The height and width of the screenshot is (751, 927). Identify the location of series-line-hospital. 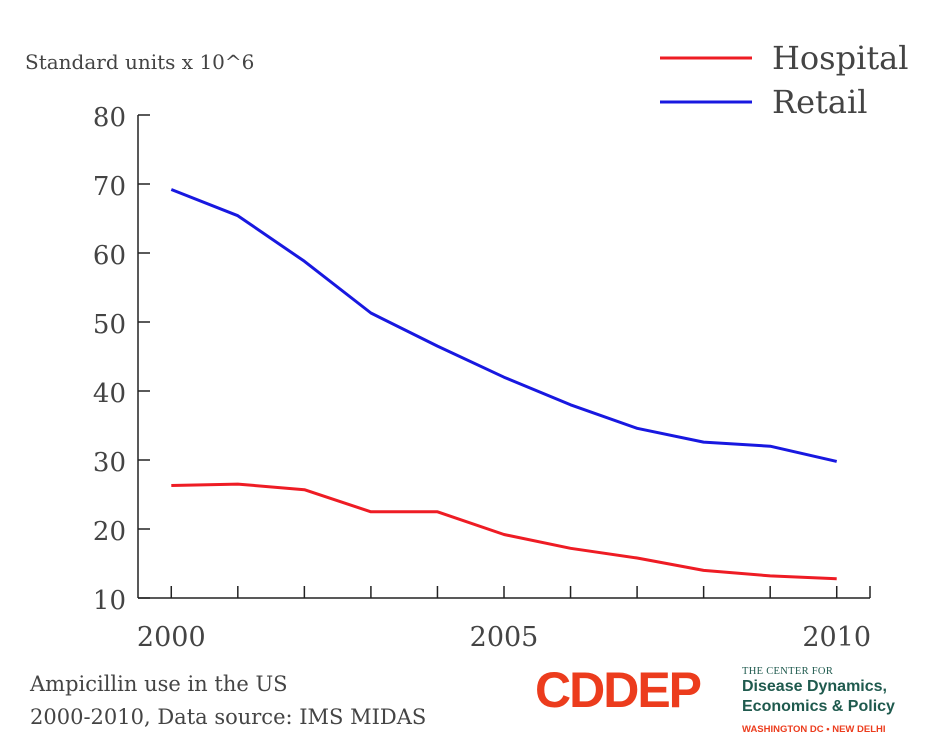
(504, 531).